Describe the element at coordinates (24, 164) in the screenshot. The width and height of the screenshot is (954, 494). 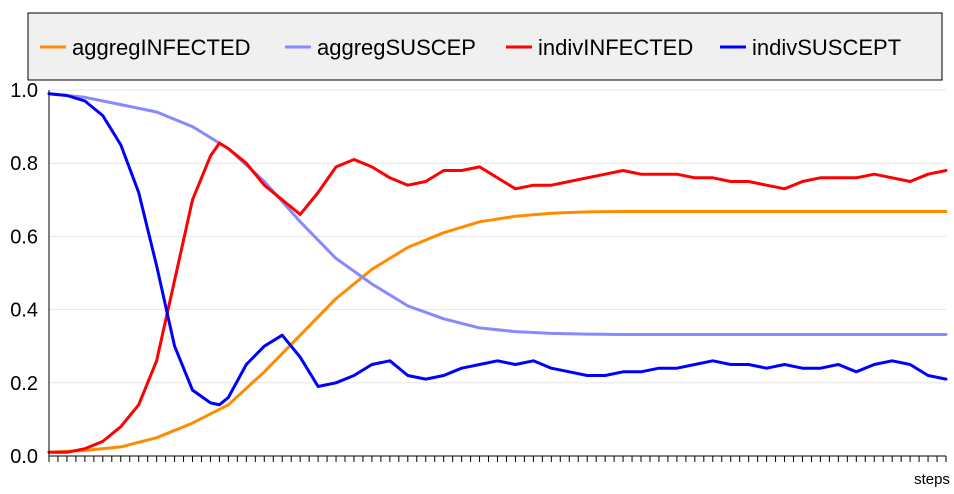
I see `y-tick-label: 0.8` at that location.